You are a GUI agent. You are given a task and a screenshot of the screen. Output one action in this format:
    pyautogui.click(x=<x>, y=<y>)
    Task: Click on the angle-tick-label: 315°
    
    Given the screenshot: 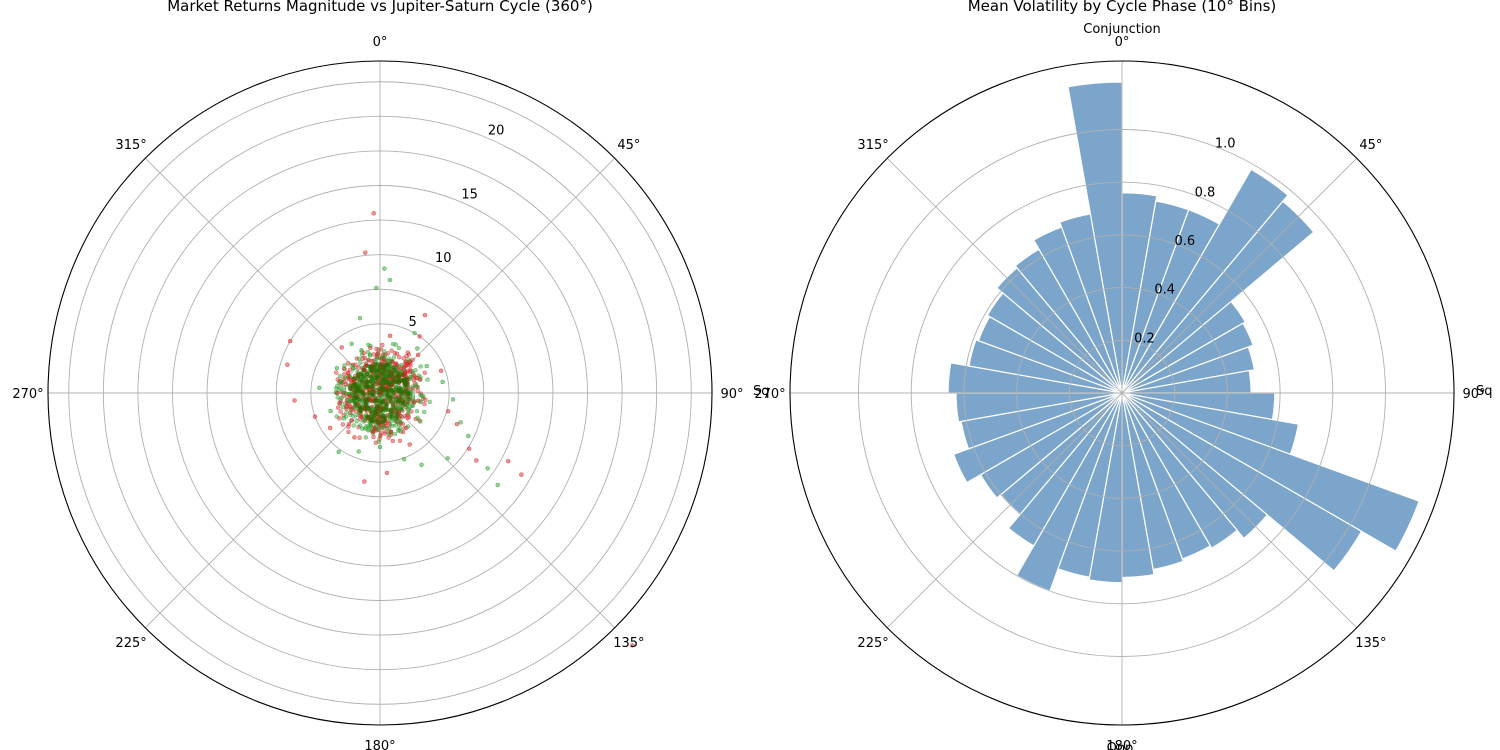 What is the action you would take?
    pyautogui.click(x=872, y=145)
    